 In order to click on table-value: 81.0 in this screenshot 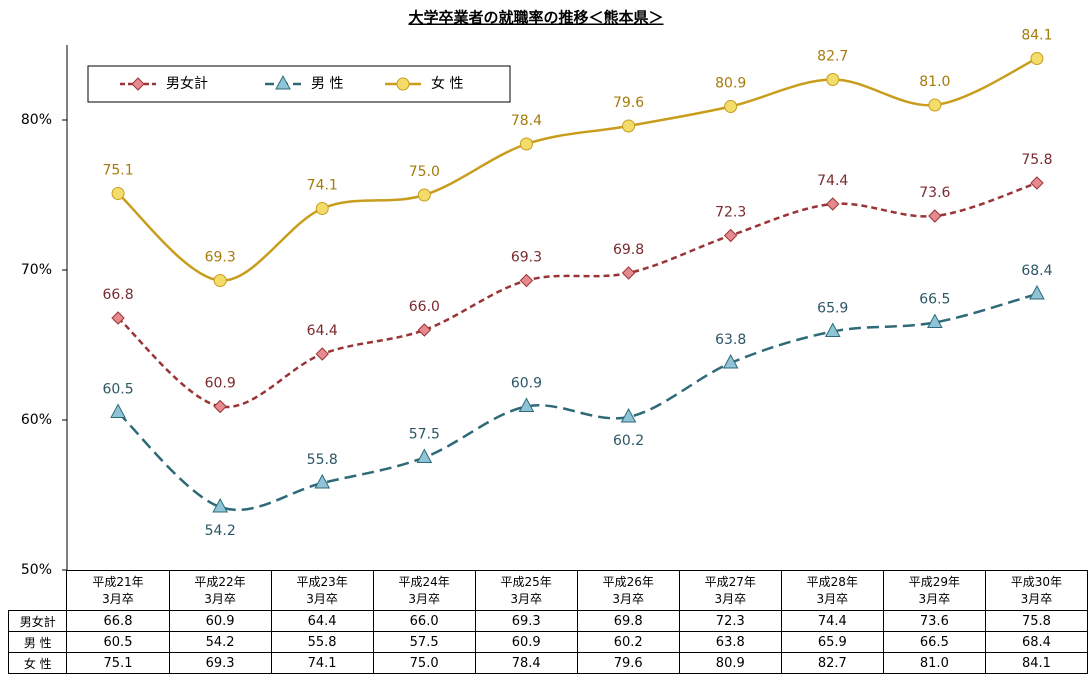, I will do `click(934, 663)`.